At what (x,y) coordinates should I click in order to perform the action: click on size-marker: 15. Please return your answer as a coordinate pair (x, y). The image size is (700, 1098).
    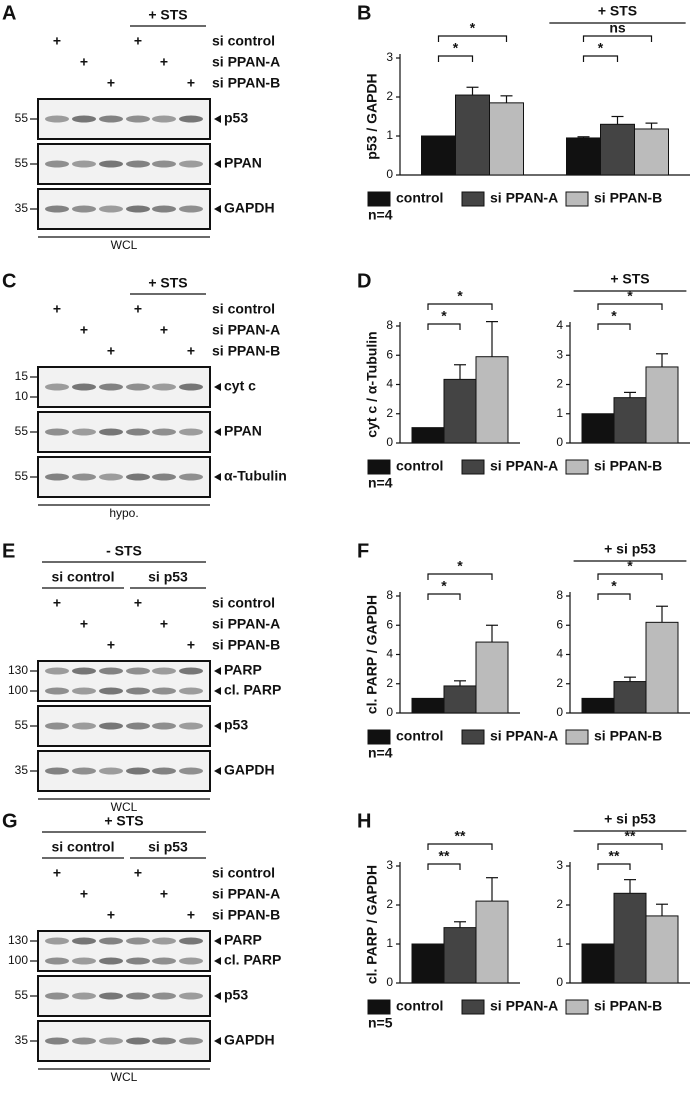
    Looking at the image, I should click on (22, 376).